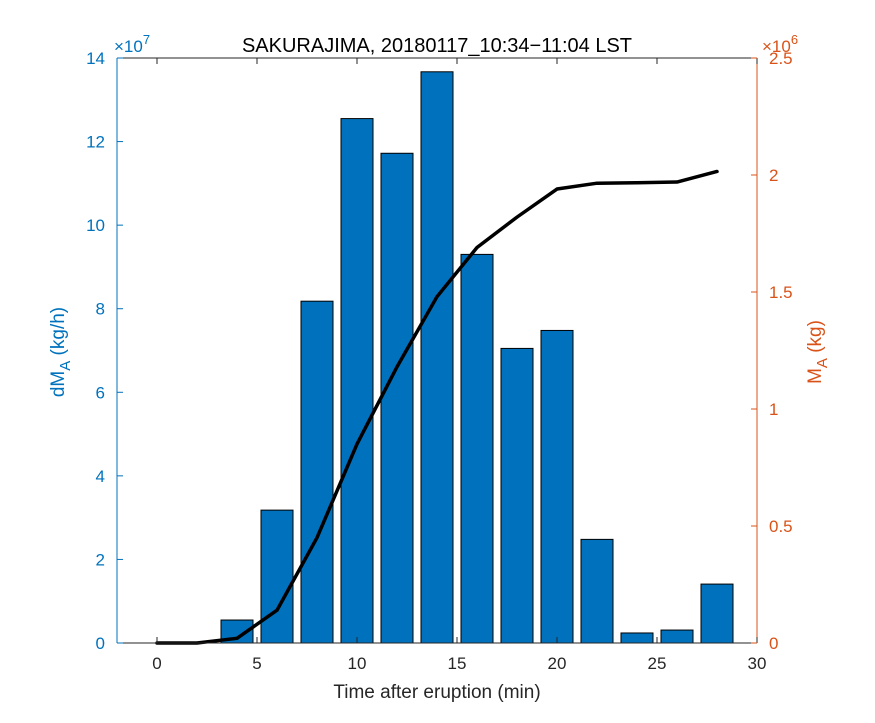  Describe the element at coordinates (95, 142) in the screenshot. I see `left-tick-label: 12` at that location.